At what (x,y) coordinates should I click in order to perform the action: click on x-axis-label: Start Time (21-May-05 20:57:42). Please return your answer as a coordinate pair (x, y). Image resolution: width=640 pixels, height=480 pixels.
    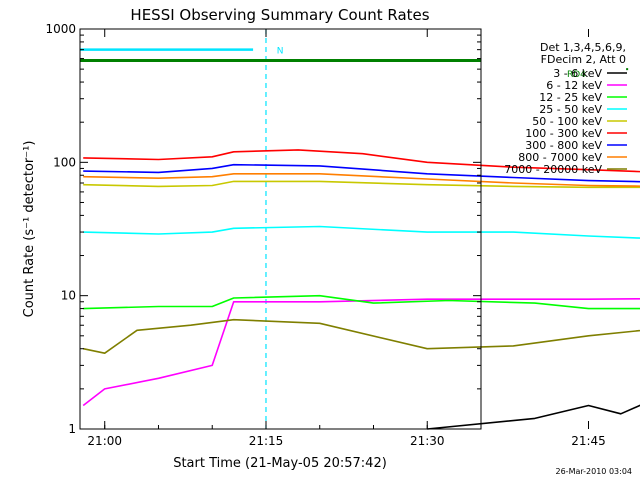
    Looking at the image, I should click on (280, 463).